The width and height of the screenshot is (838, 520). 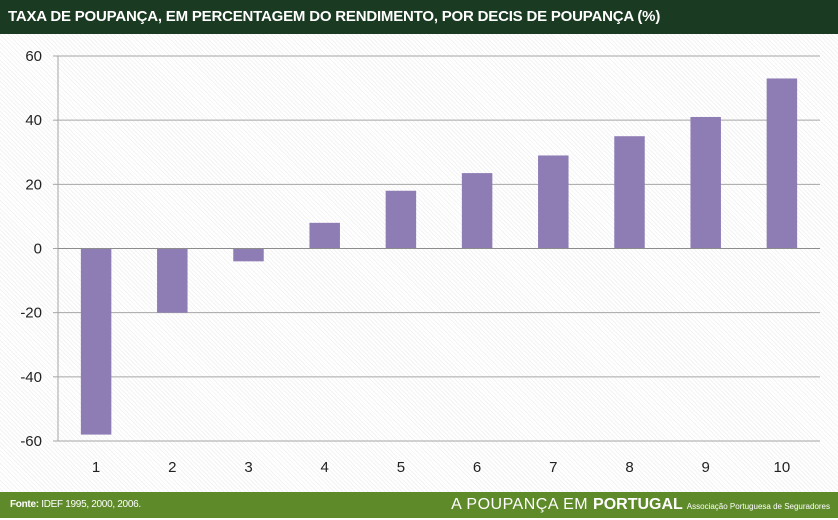 I want to click on y-tick-label: -60, so click(x=31, y=441).